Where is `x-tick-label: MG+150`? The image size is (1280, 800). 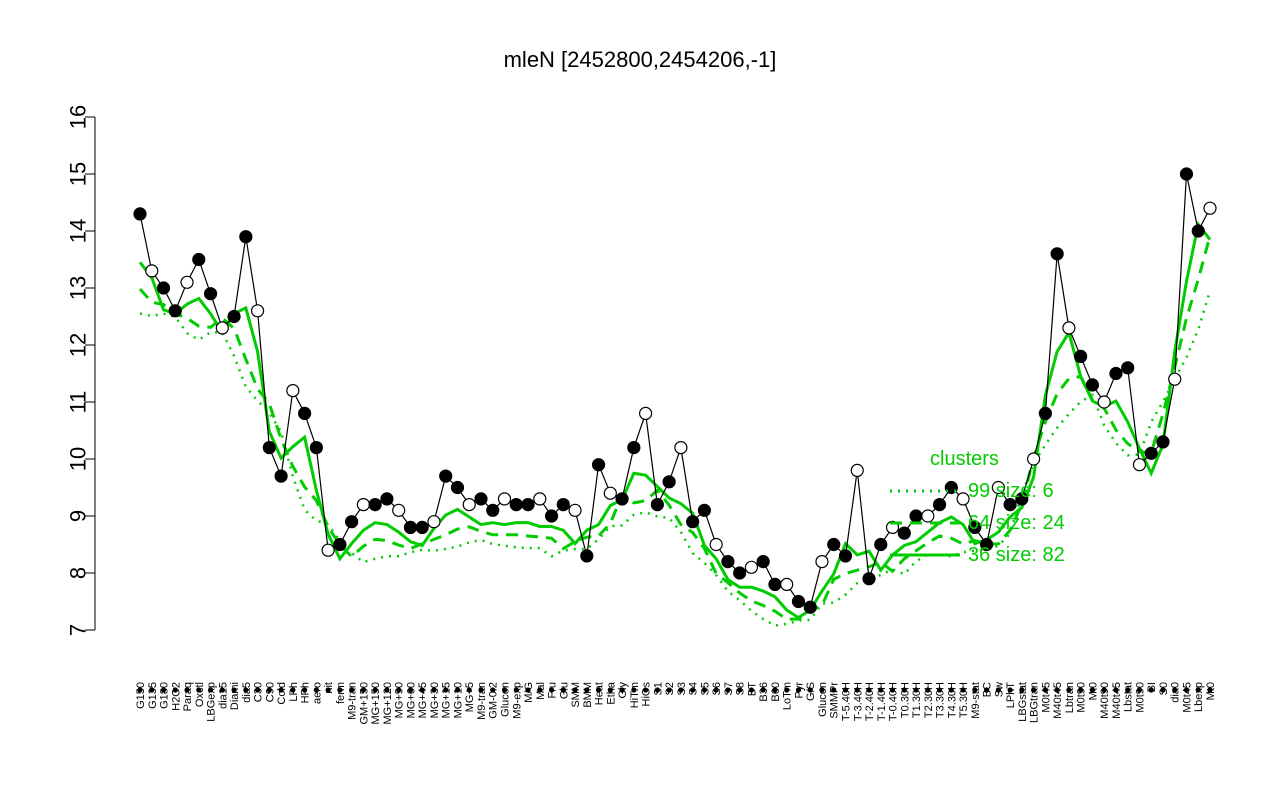 x-tick-label: MG+150 is located at coordinates (376, 703).